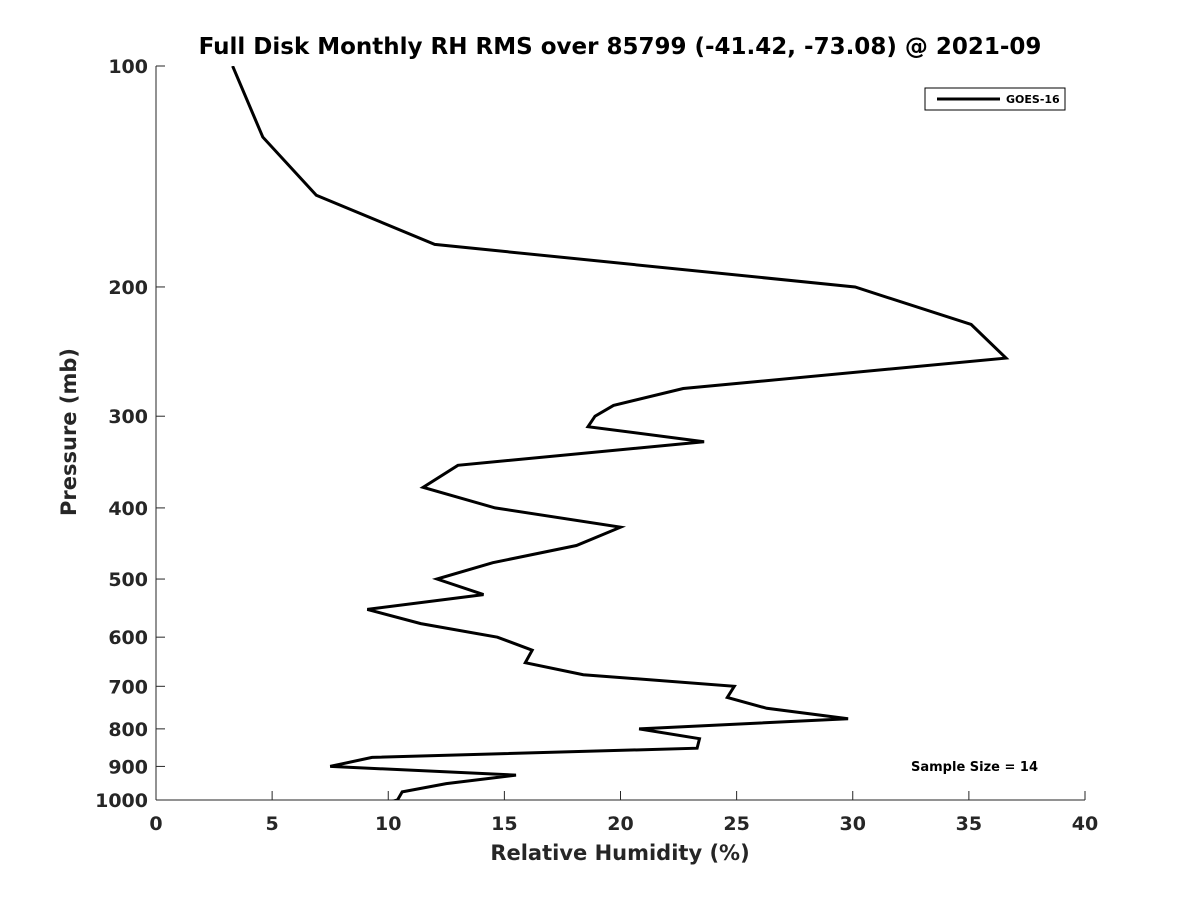  What do you see at coordinates (128, 767) in the screenshot?
I see `y-tick-label: 900` at bounding box center [128, 767].